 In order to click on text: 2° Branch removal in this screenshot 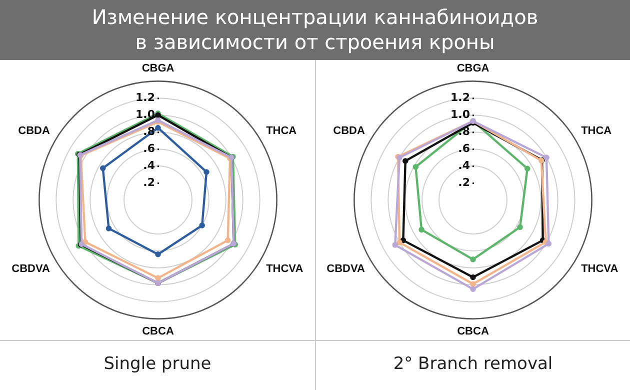, I will do `click(473, 365)`.